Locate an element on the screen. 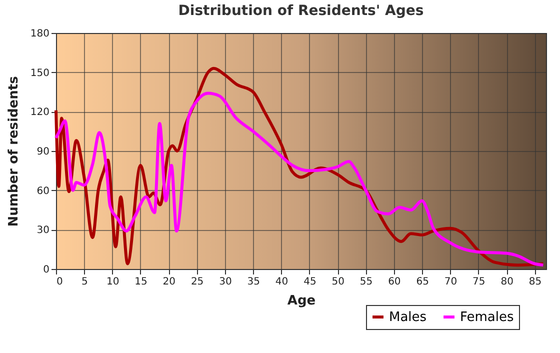 This screenshot has width=560, height=353. x-tick-label: 70 is located at coordinates (451, 282).